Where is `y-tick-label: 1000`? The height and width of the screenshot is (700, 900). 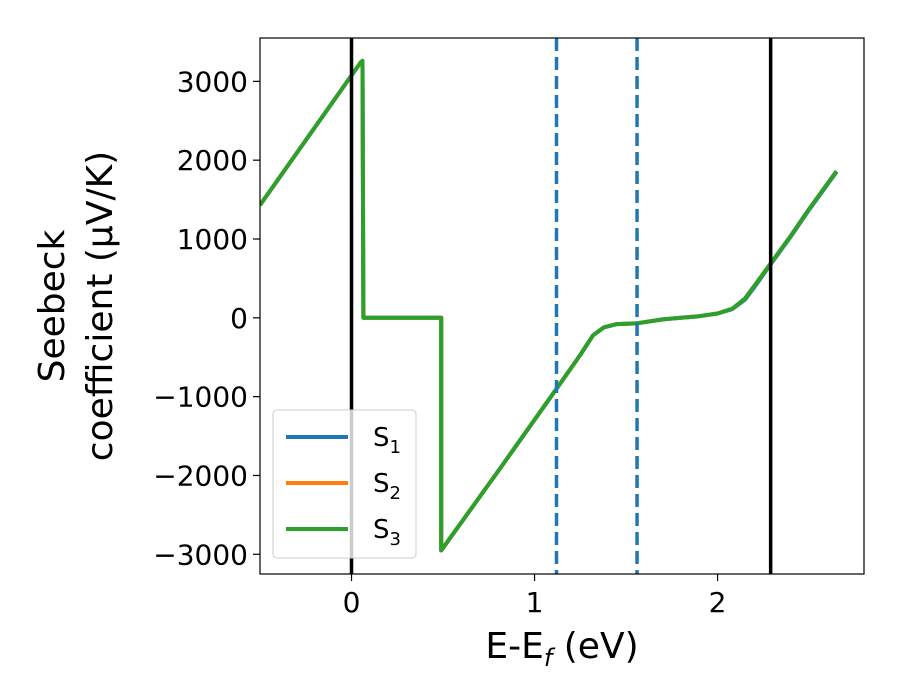
y-tick-label: 1000 is located at coordinates (212, 239).